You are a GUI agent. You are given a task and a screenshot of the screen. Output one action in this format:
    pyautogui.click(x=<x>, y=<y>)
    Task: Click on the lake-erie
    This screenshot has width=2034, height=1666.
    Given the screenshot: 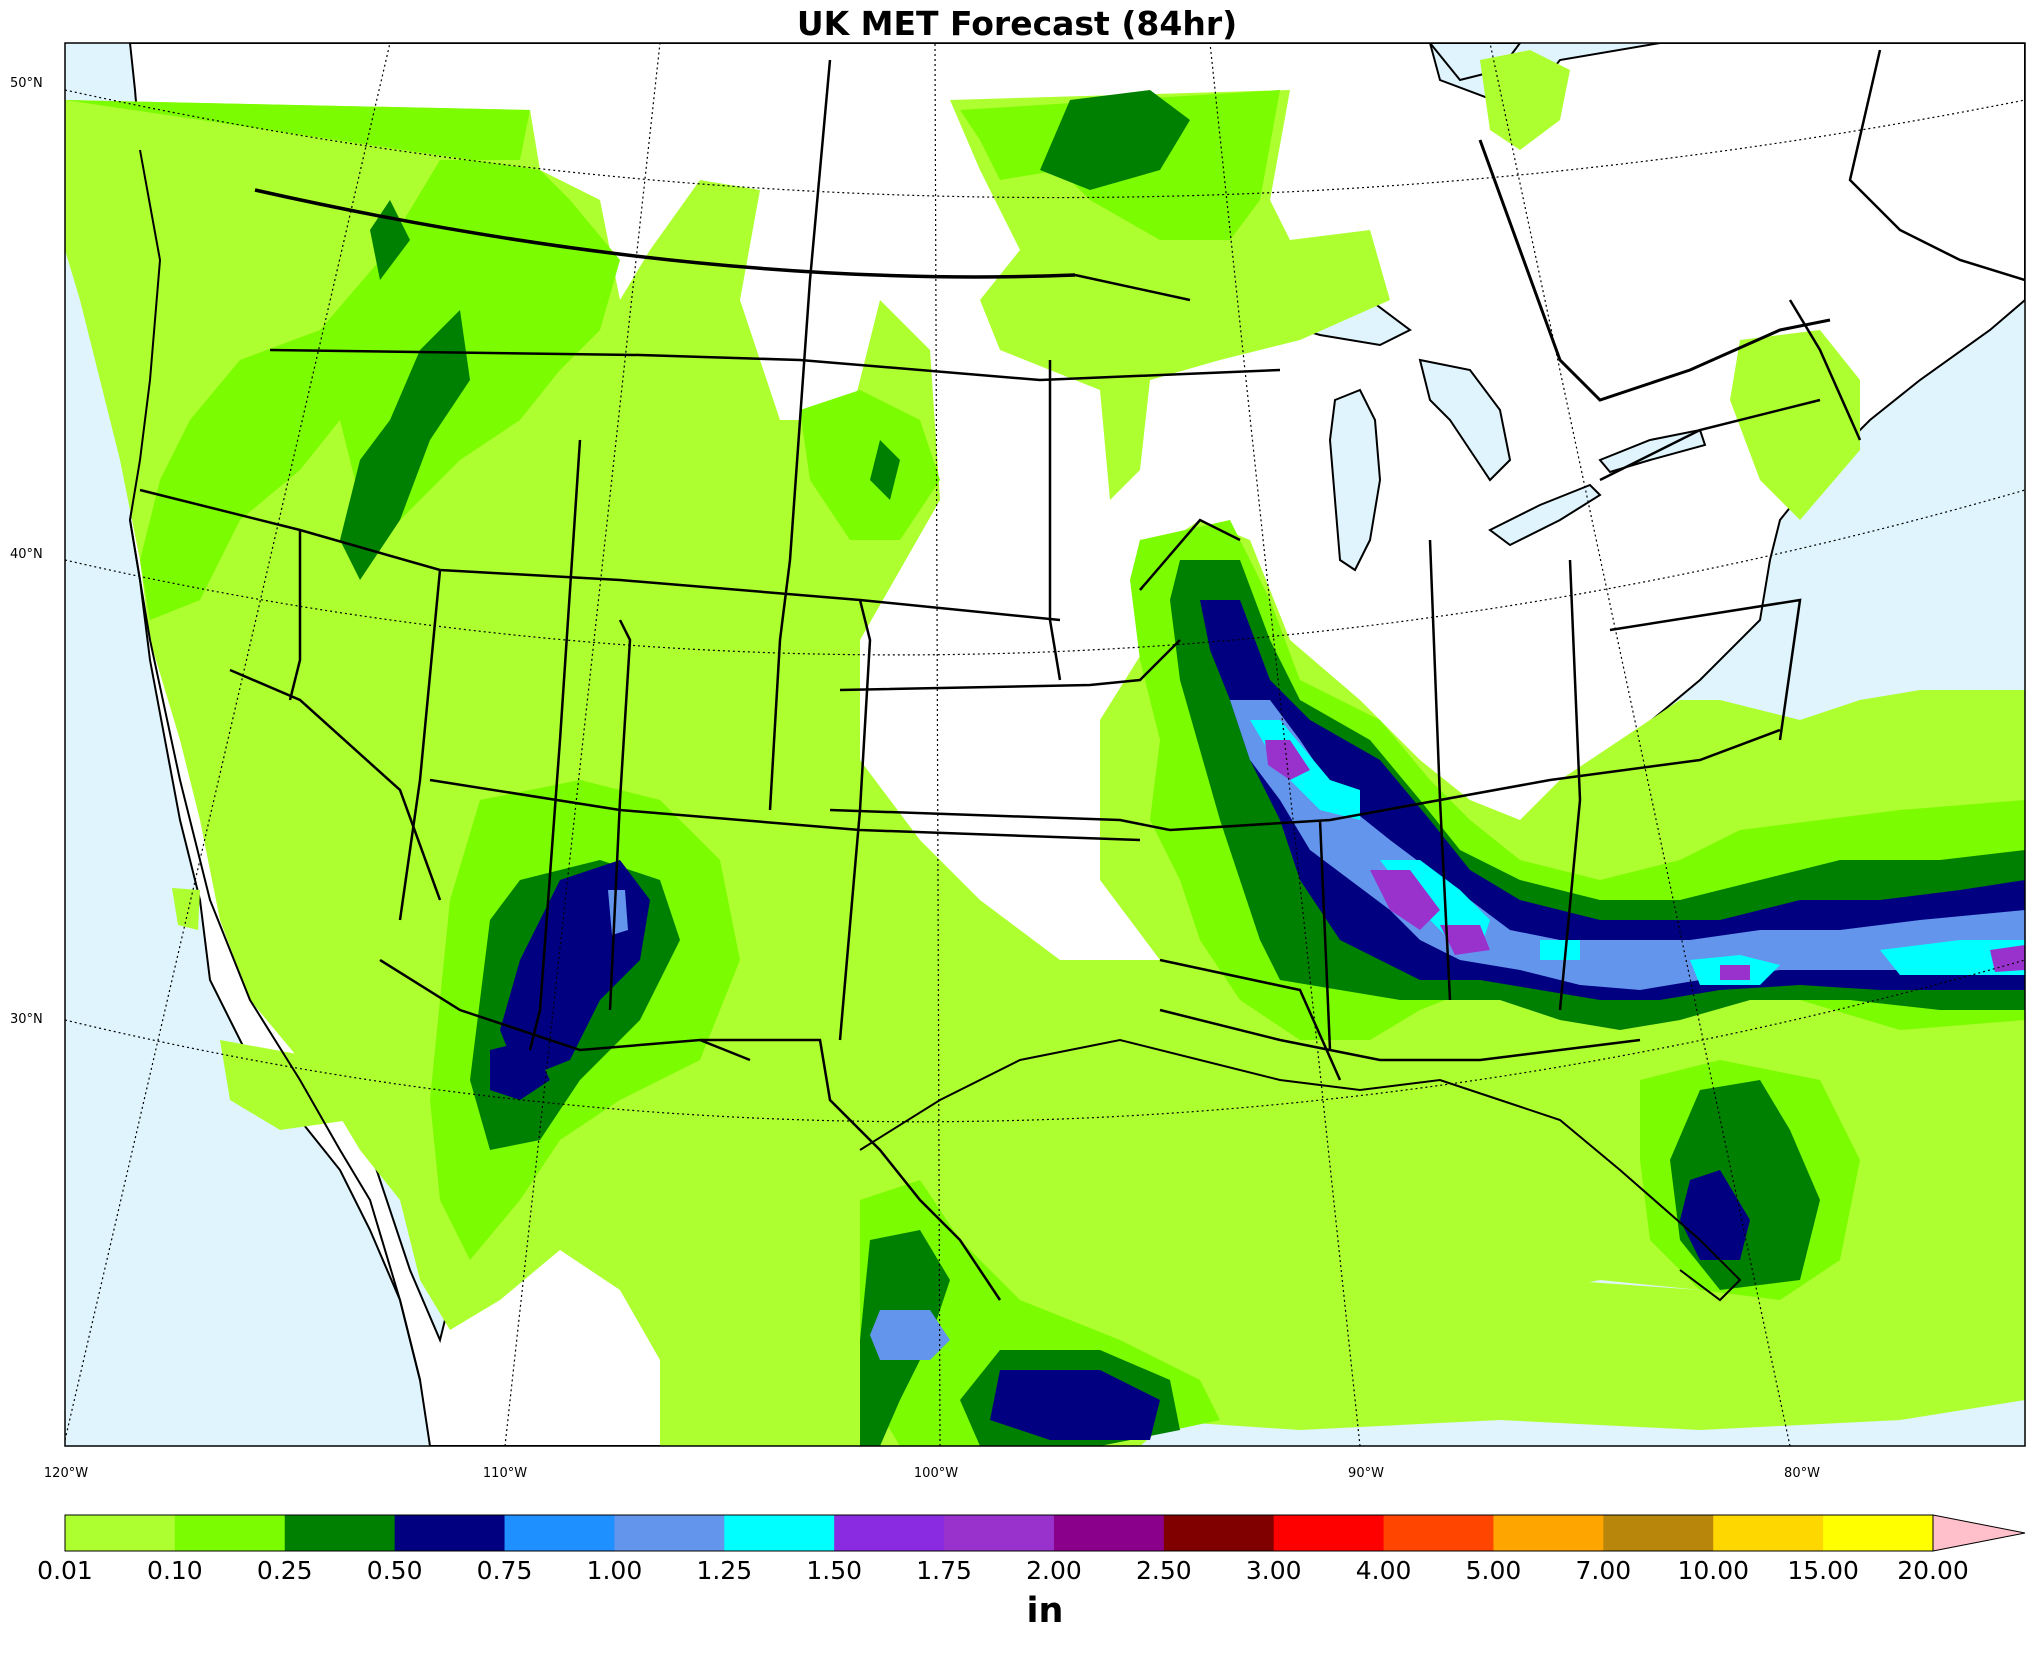 What is the action you would take?
    pyautogui.click(x=1545, y=515)
    